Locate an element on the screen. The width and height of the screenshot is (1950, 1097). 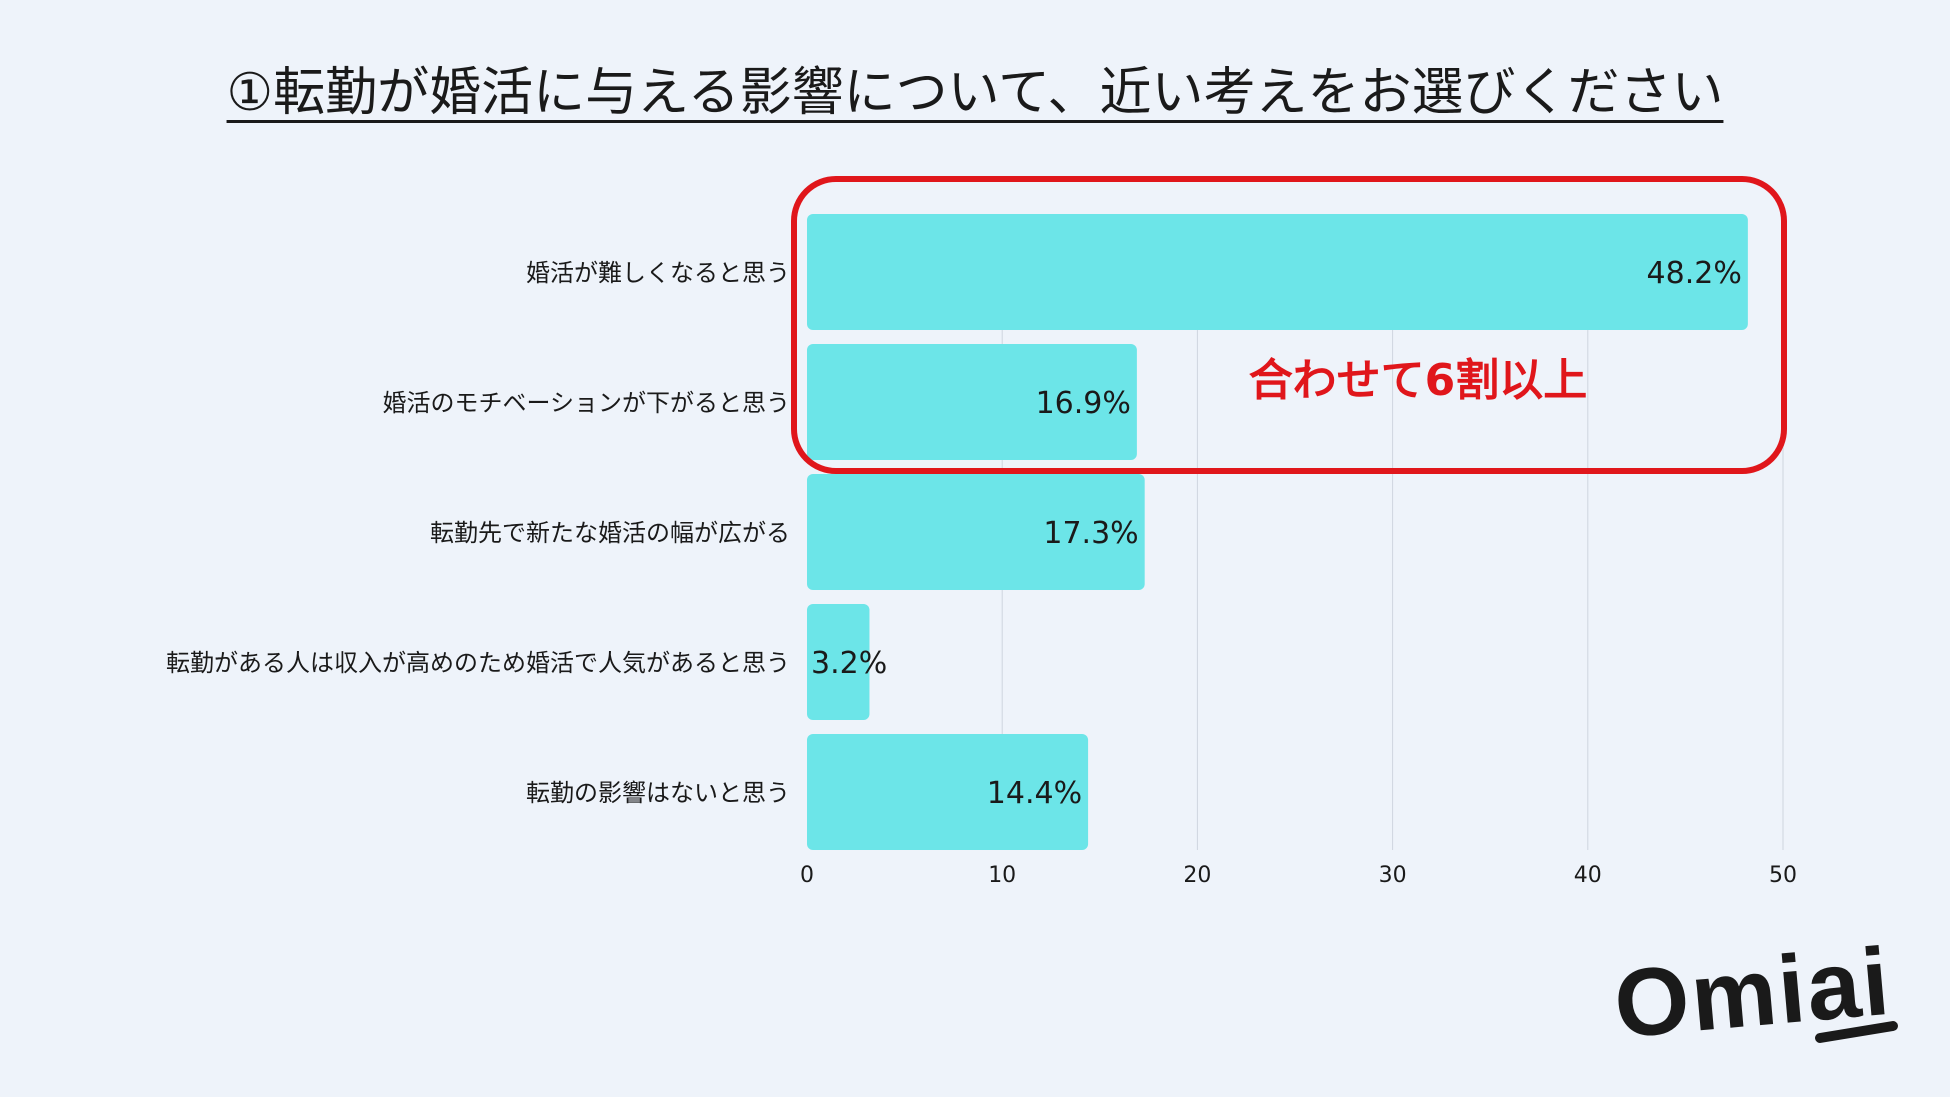
x-tick-label: 20 is located at coordinates (1197, 875).